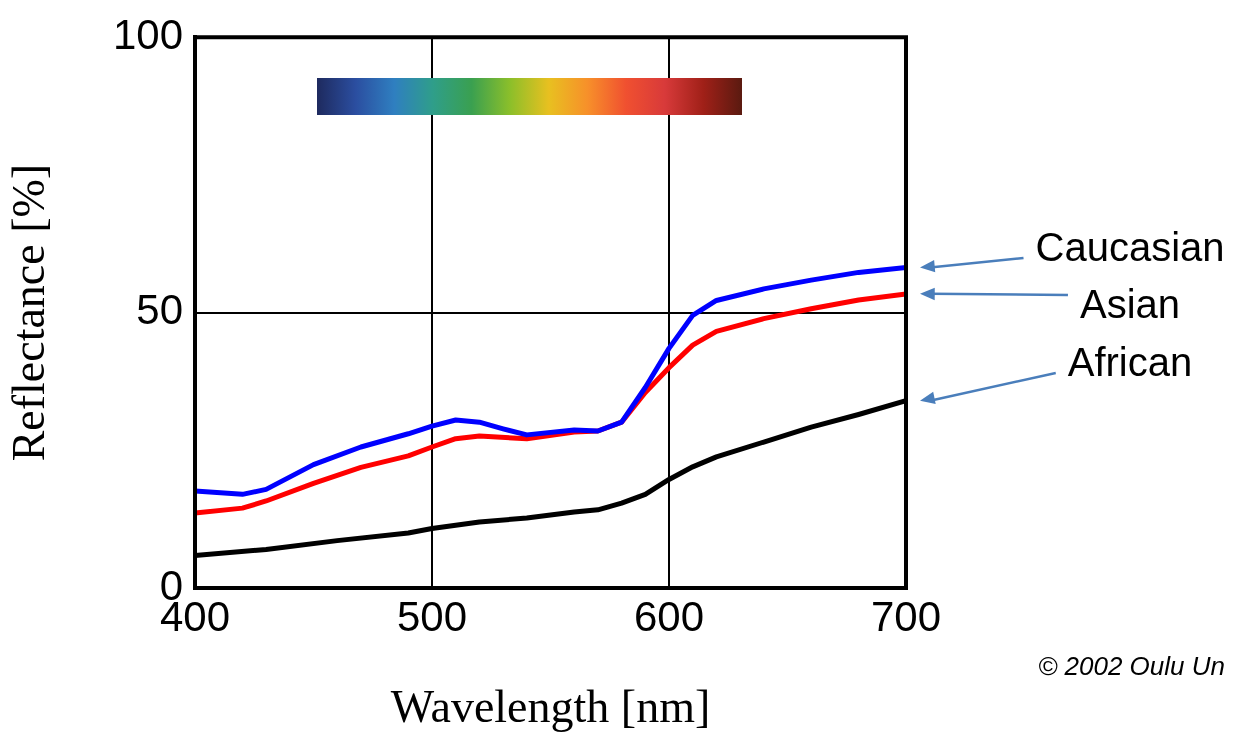 This screenshot has width=1233, height=738. I want to click on y-tick-label: 100, so click(147, 34).